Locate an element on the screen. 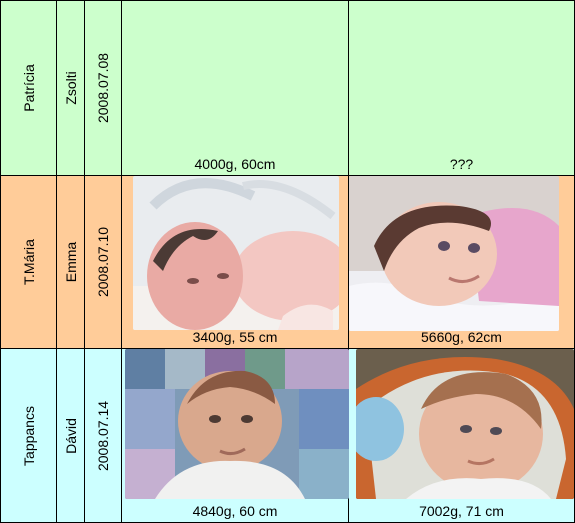 The image size is (575, 523). parent-name: T.Mária is located at coordinates (28, 262).